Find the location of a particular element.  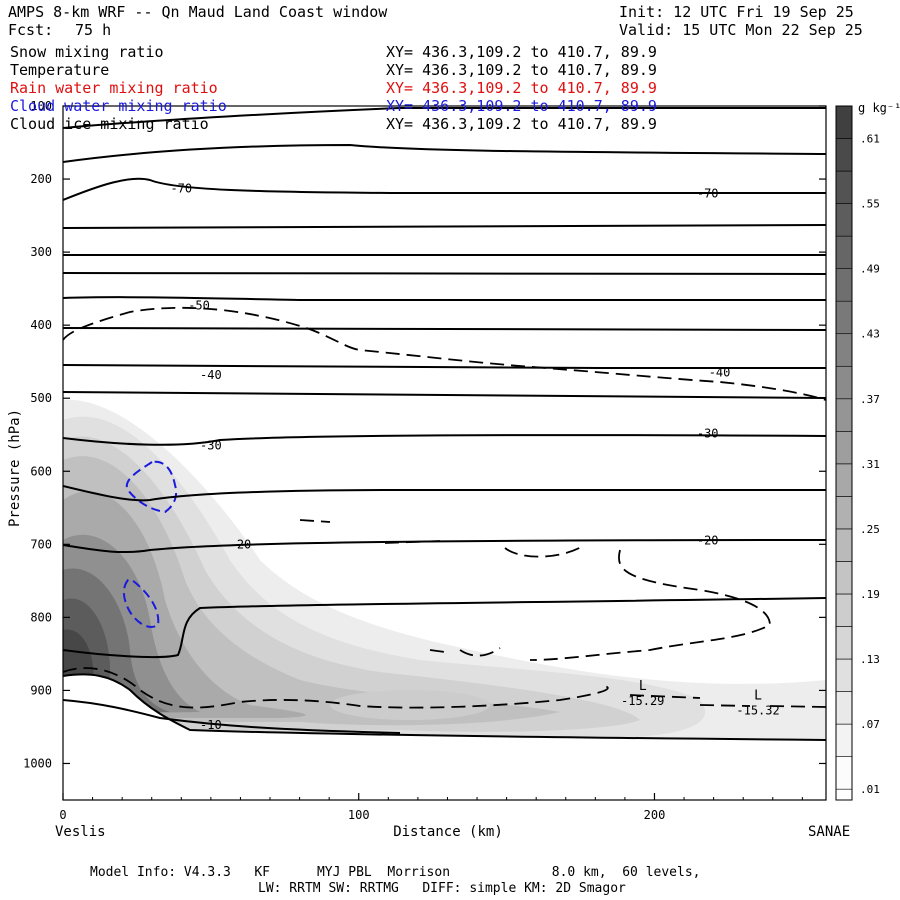

y-tick-label: 100 is located at coordinates (41, 106).